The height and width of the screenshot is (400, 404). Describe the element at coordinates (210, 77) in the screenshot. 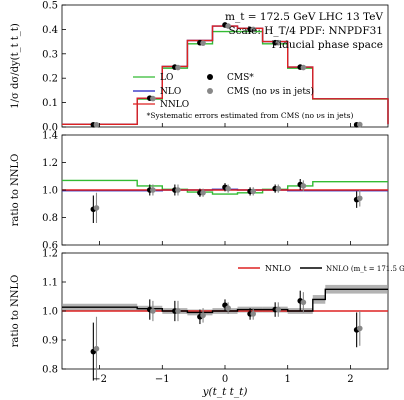

I see `legend-marker-cms` at that location.